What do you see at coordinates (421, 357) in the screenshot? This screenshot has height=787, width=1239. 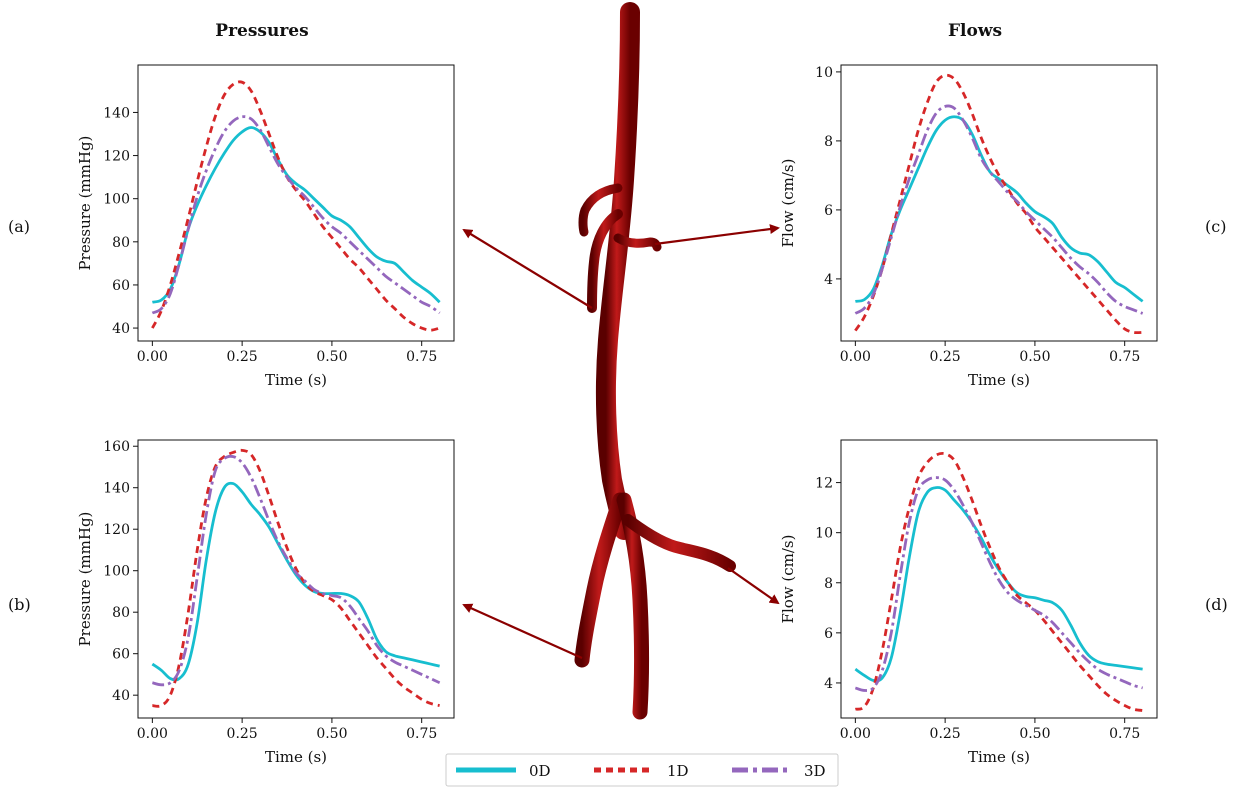 I see `x-tick-label-a-3: 0.75` at bounding box center [421, 357].